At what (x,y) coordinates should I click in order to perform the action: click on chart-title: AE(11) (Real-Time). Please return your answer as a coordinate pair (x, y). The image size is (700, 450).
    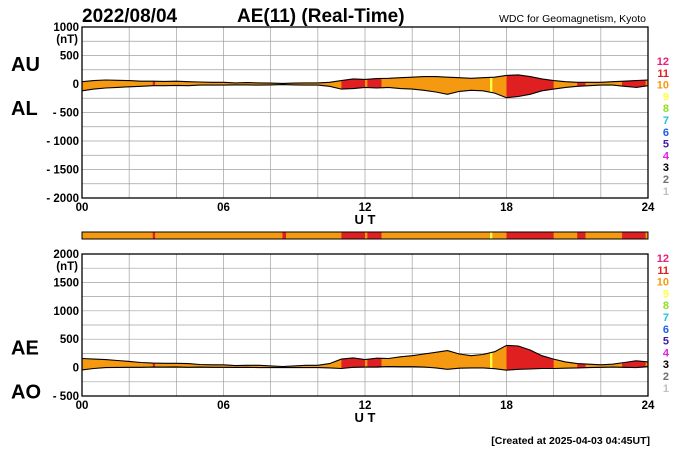
    Looking at the image, I should click on (321, 16).